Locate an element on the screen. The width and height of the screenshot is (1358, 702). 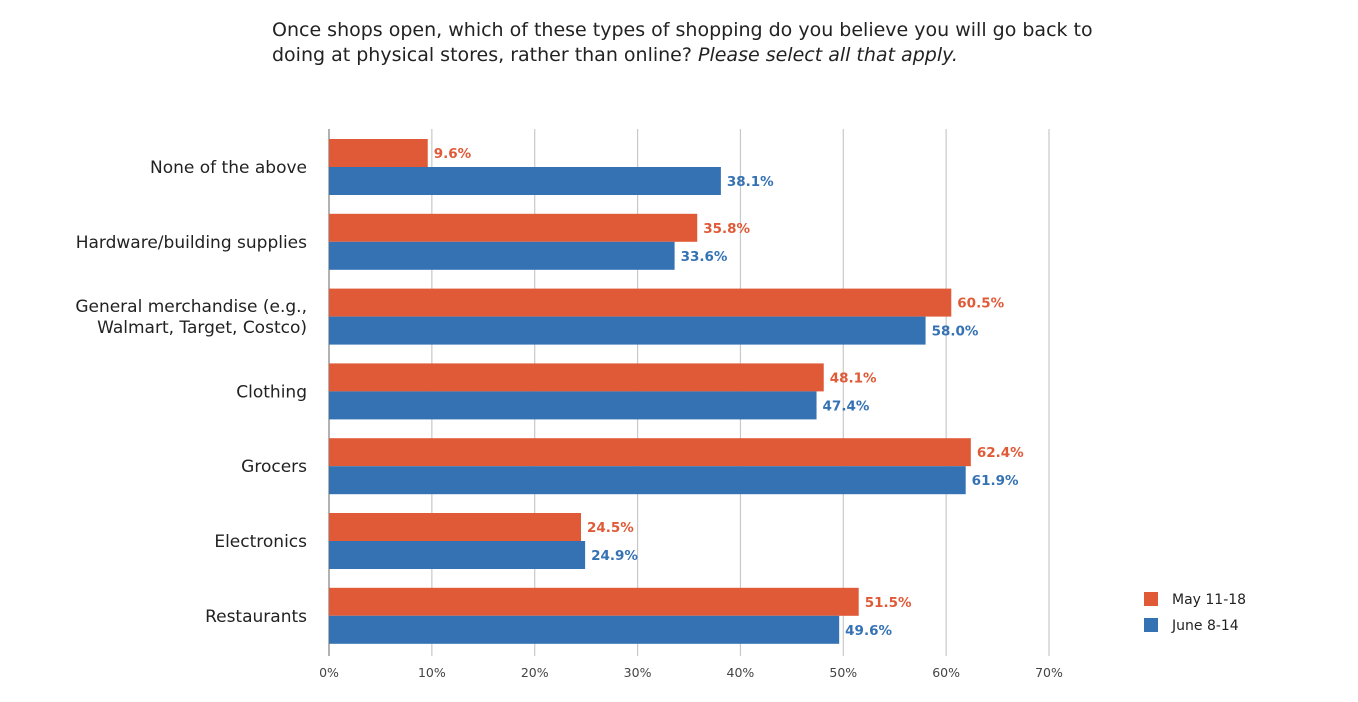
x-tick-label: 50% is located at coordinates (843, 672).